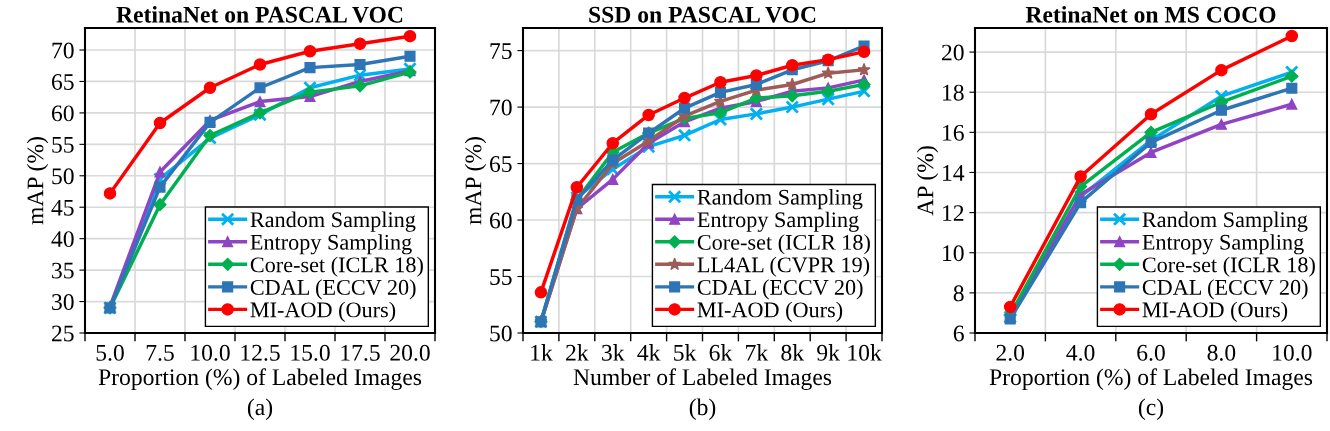 The image size is (1330, 431). What do you see at coordinates (1151, 352) in the screenshot?
I see `x-tick-label: 6.0` at bounding box center [1151, 352].